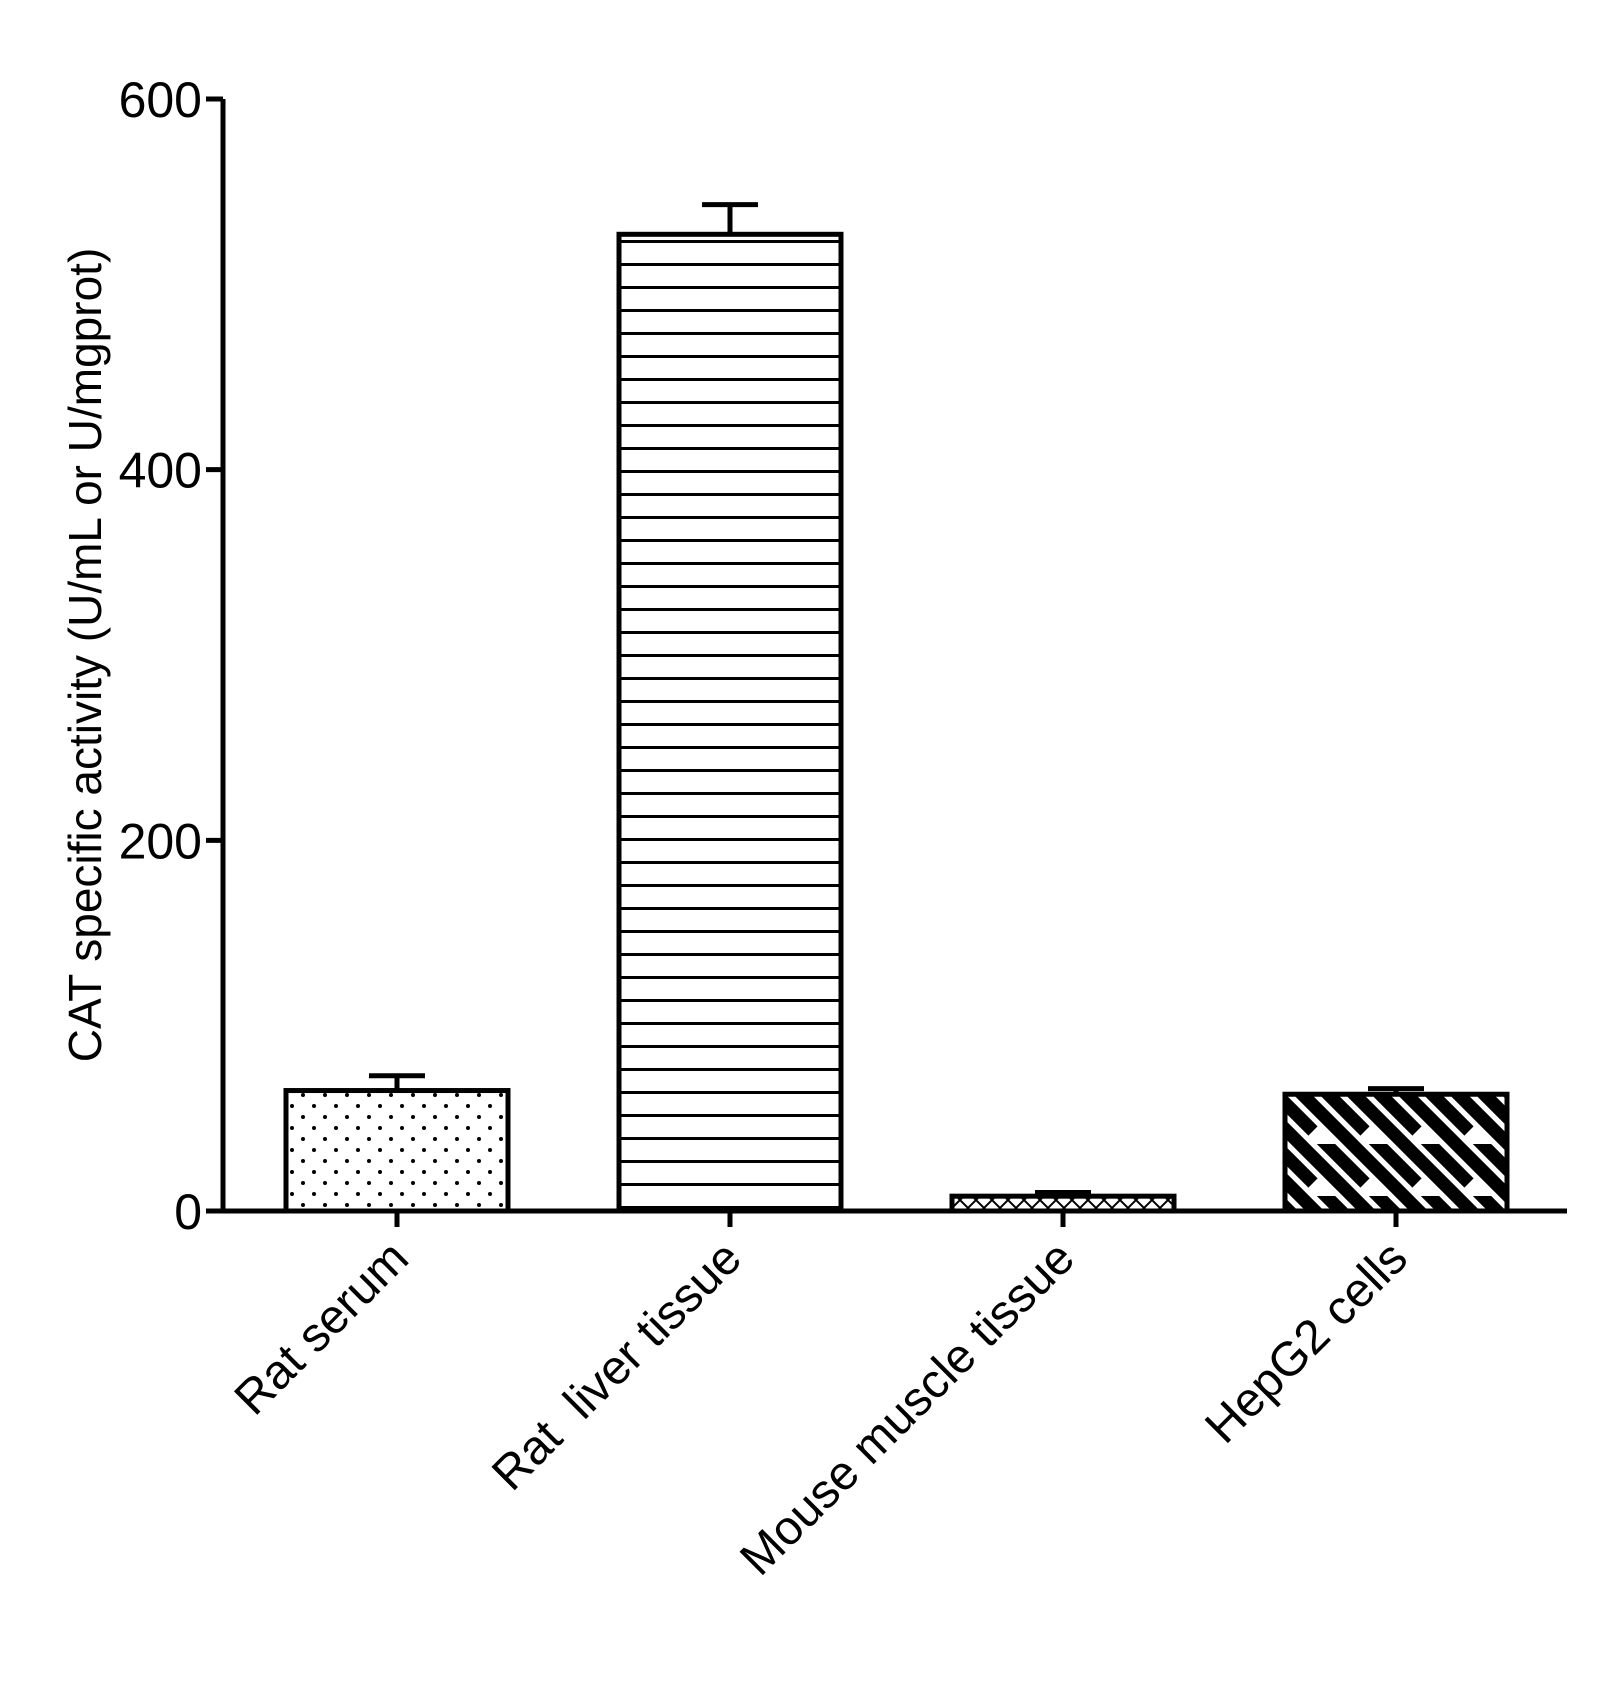 This screenshot has width=1600, height=1707. Describe the element at coordinates (907, 1408) in the screenshot. I see `x-tick-label-mouse-muscle-tissue: Mouse muscle tissue` at that location.